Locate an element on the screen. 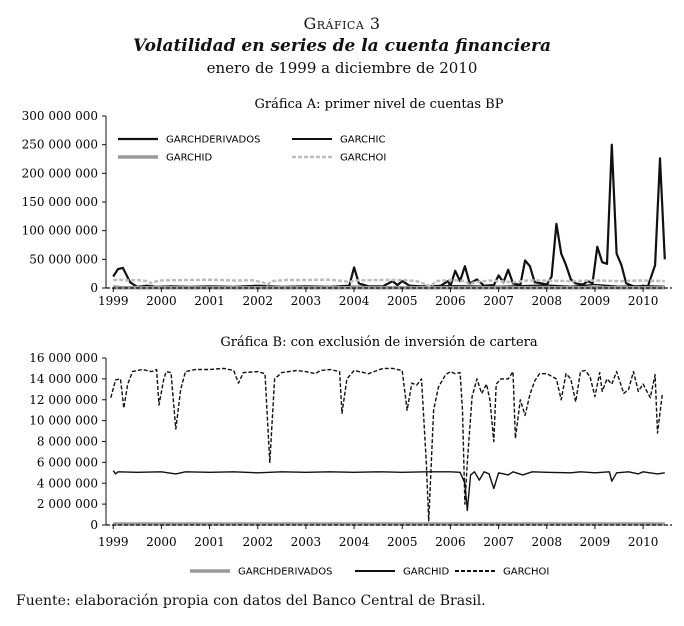 This screenshot has height=626, width=684. chart-1-x-tick-label: 2010 is located at coordinates (643, 542).